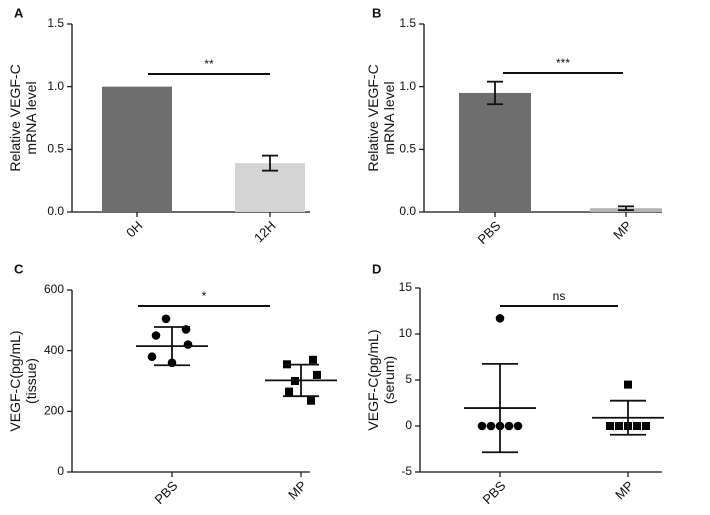  What do you see at coordinates (376, 12) in the screenshot?
I see `panel-letter: B` at bounding box center [376, 12].